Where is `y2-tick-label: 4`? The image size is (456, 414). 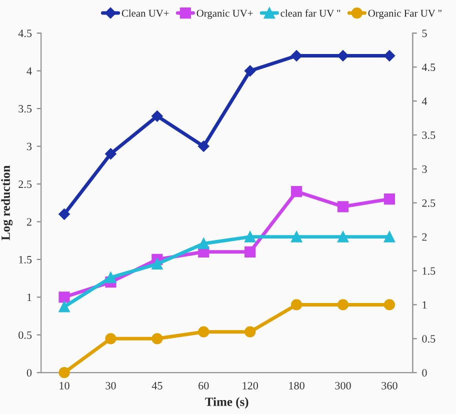 y2-tick-label: 4 is located at coordinates (425, 101).